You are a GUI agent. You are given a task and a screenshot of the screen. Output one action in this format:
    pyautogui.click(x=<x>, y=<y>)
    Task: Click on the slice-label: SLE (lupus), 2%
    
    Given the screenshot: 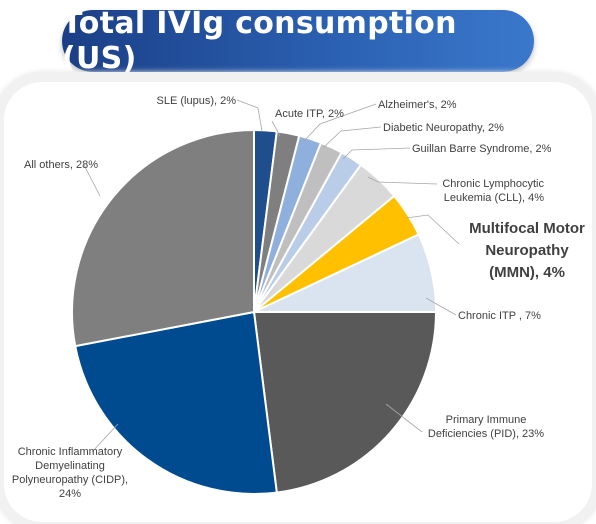 What is the action you would take?
    pyautogui.click(x=197, y=101)
    